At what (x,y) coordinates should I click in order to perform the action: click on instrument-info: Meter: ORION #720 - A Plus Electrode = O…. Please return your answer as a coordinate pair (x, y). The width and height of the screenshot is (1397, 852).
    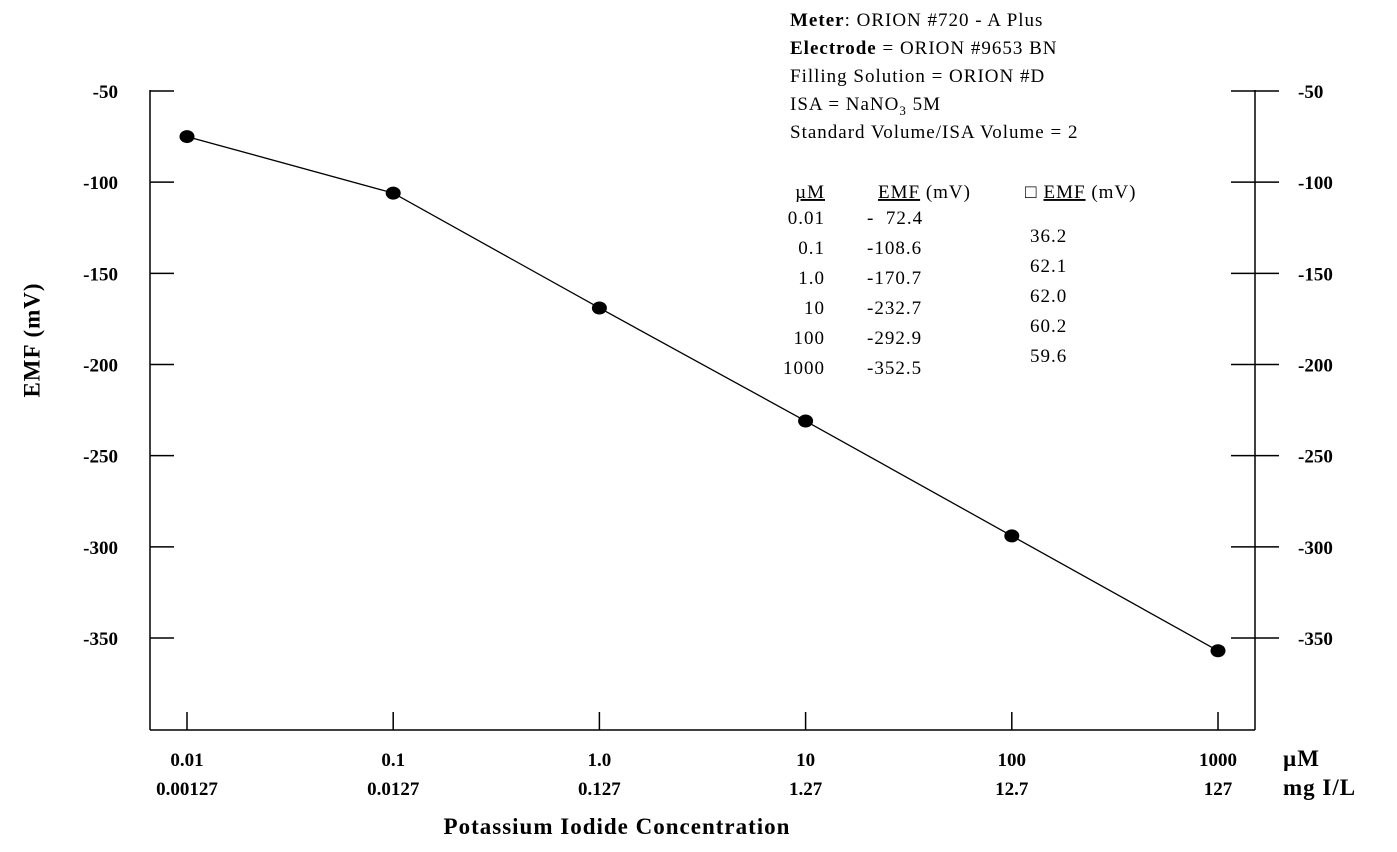
    Looking at the image, I should click on (934, 76).